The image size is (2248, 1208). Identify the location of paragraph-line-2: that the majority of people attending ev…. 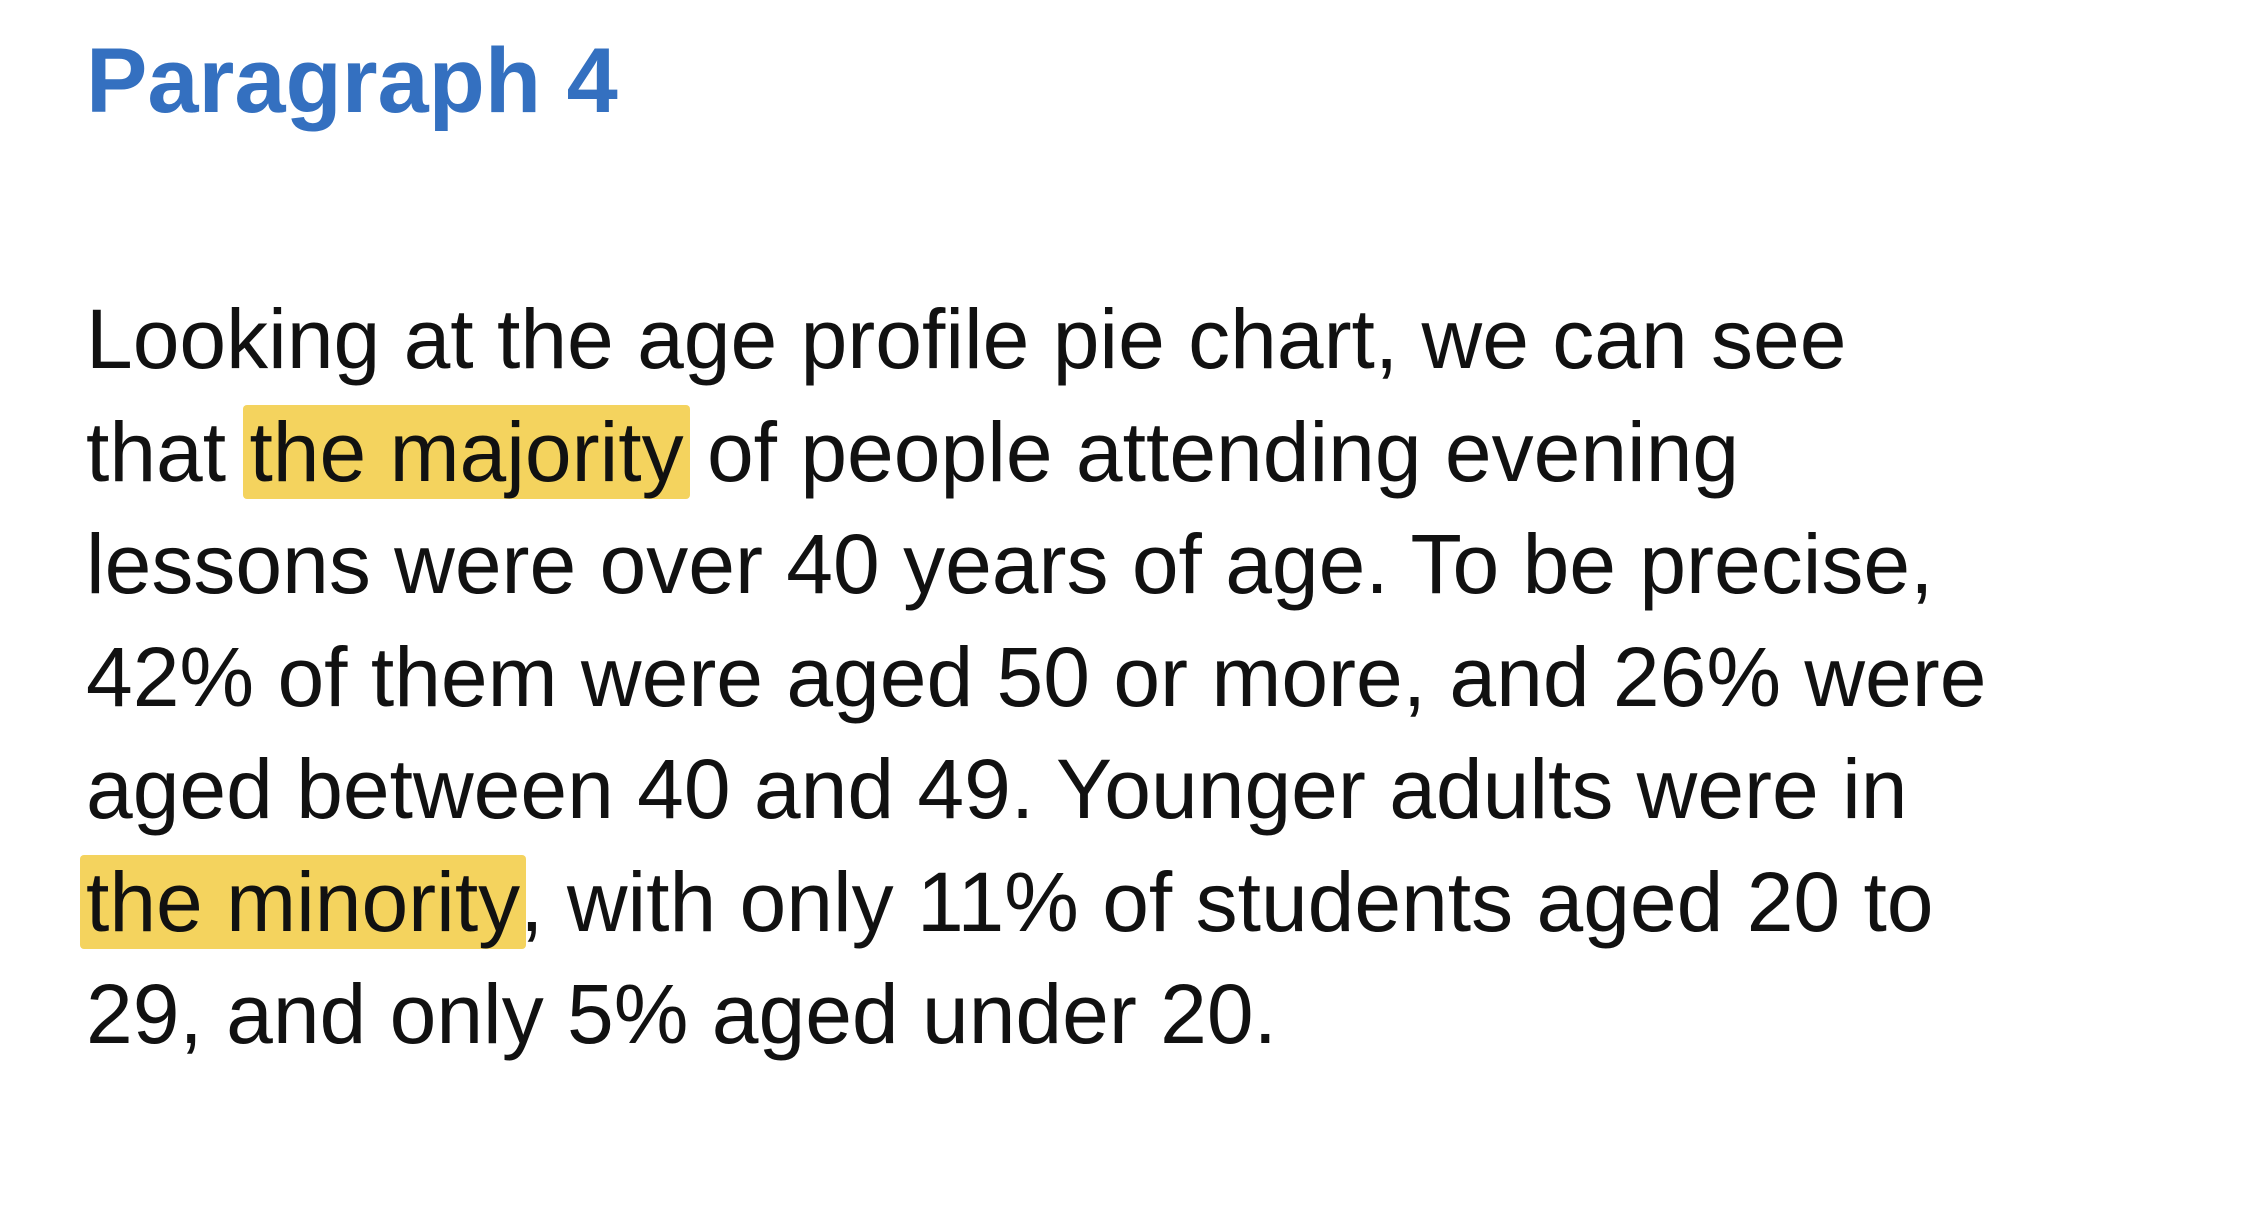
(1161, 452).